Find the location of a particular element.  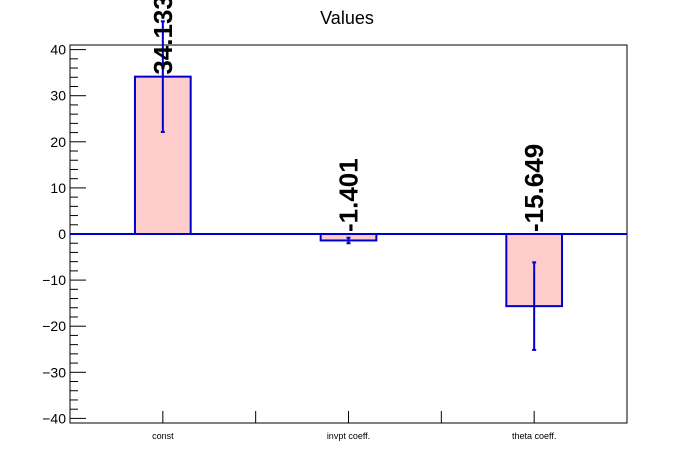

y-tick-label: 20 is located at coordinates (58, 142).